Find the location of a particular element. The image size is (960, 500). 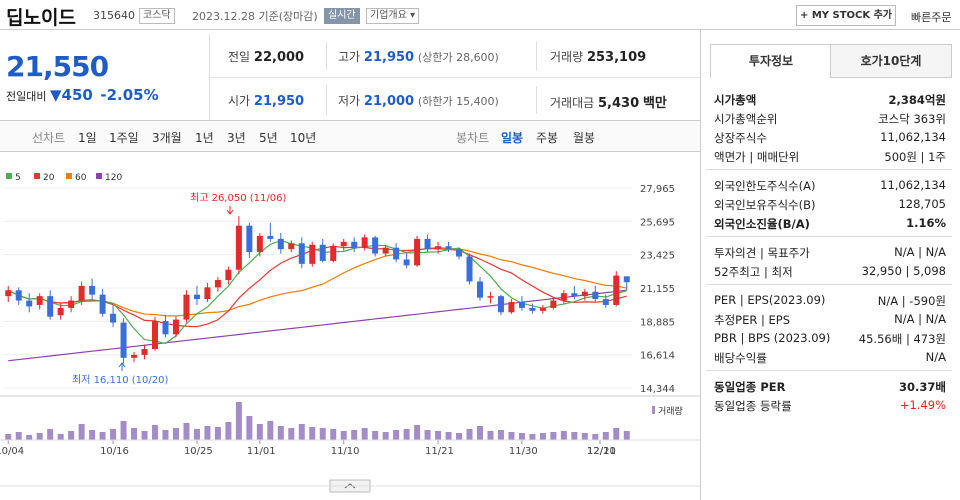

panel-row-value: 500원 | 1주 is located at coordinates (915, 157).